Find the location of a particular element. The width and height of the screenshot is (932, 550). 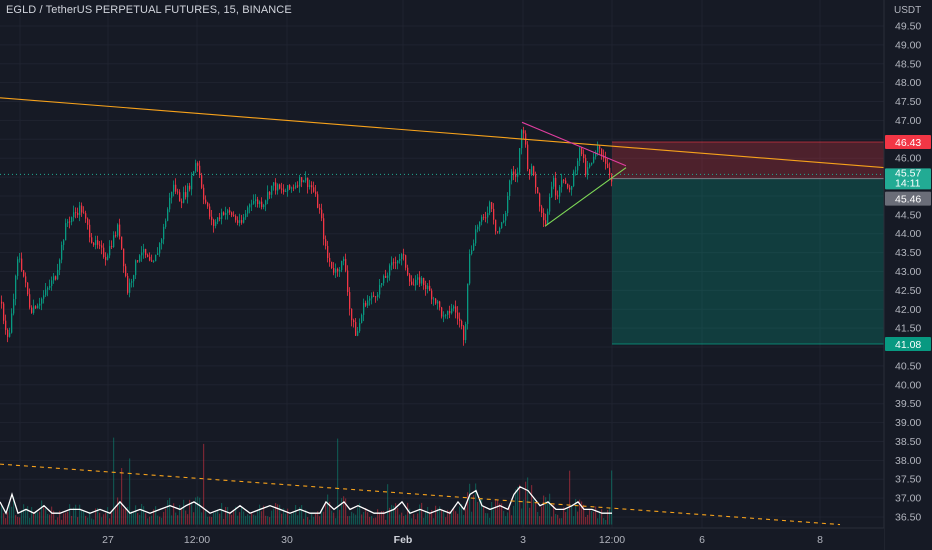

price-tick-label: 37.00 is located at coordinates (908, 499).